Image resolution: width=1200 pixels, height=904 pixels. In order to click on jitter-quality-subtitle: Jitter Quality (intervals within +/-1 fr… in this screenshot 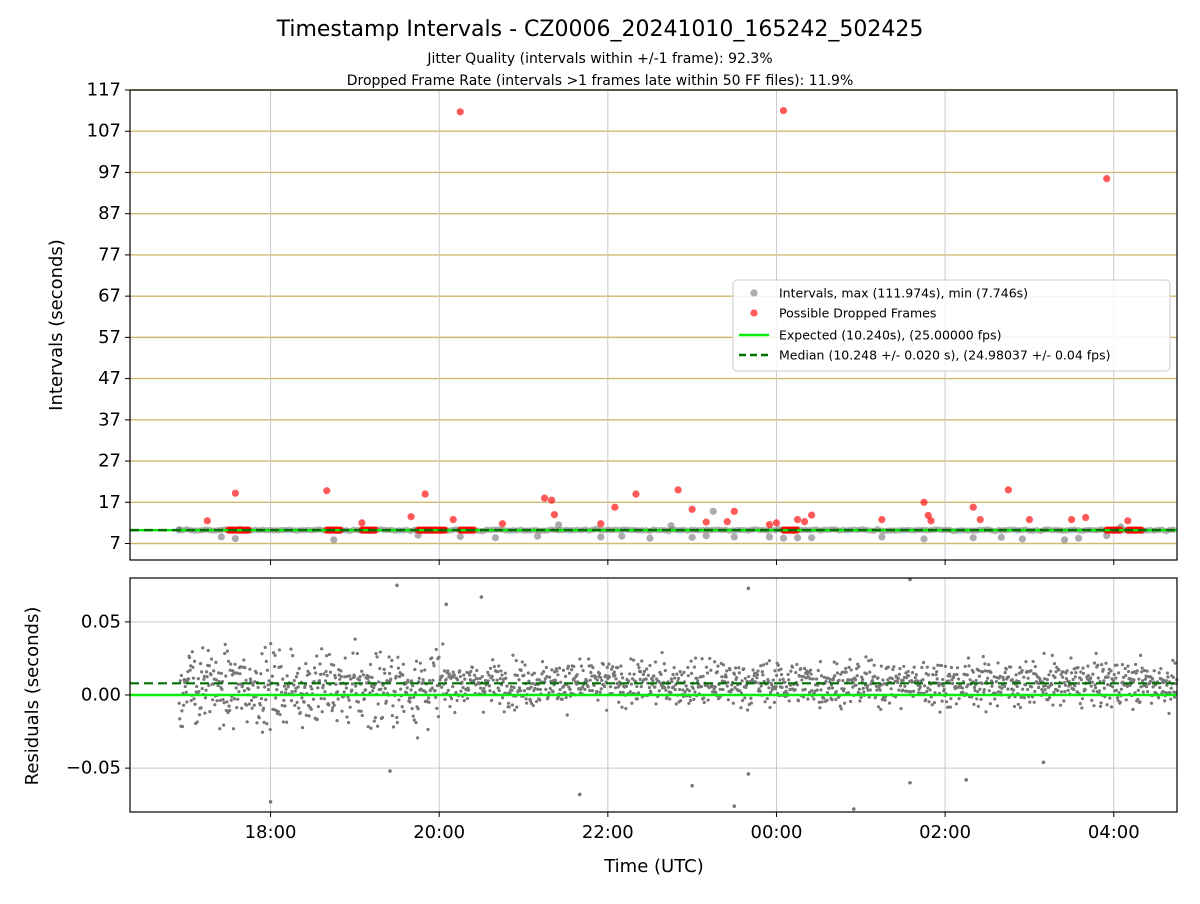, I will do `click(599, 59)`.